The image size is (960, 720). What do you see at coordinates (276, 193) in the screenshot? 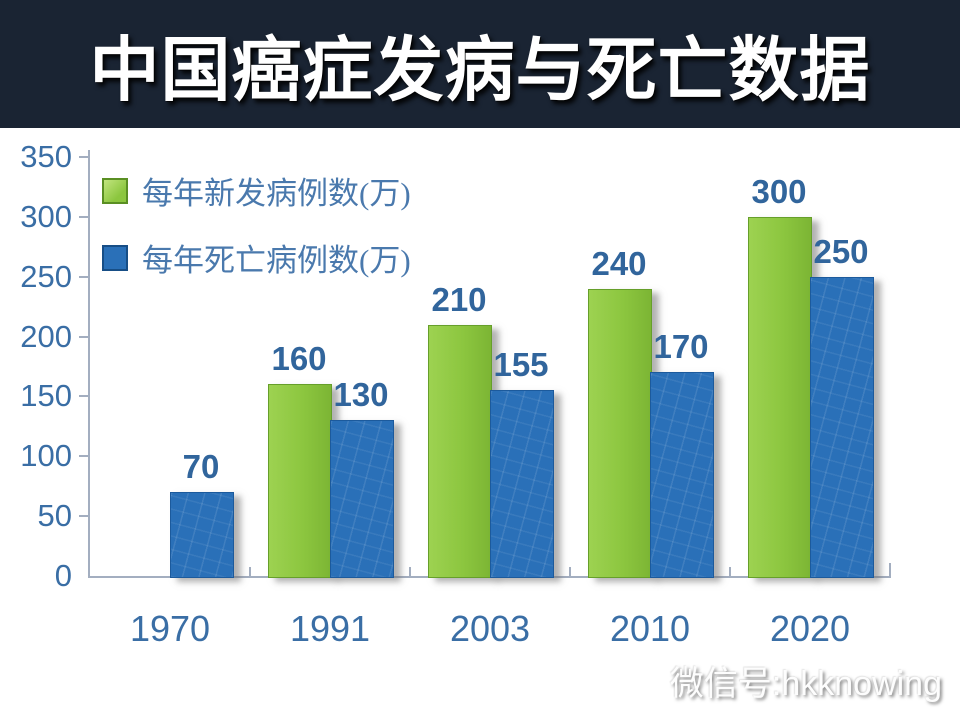
I see `legend-label-new-cases: 每年新发病例数(万)` at bounding box center [276, 193].